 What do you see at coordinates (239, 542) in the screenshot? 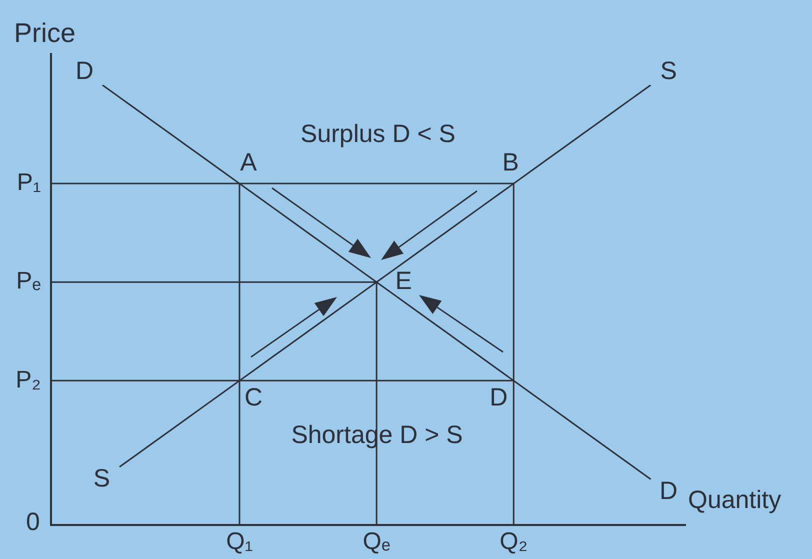
I see `x-tick-label: Q₁` at bounding box center [239, 542].